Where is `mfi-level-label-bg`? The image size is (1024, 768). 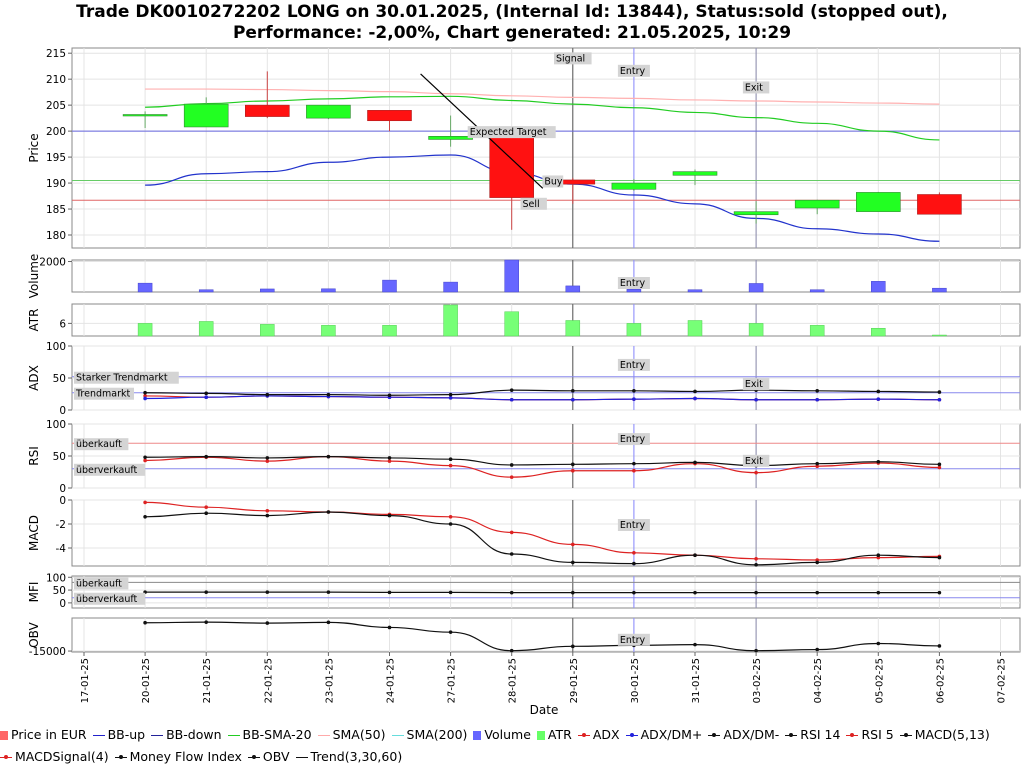 mfi-level-label-bg is located at coordinates (101, 583).